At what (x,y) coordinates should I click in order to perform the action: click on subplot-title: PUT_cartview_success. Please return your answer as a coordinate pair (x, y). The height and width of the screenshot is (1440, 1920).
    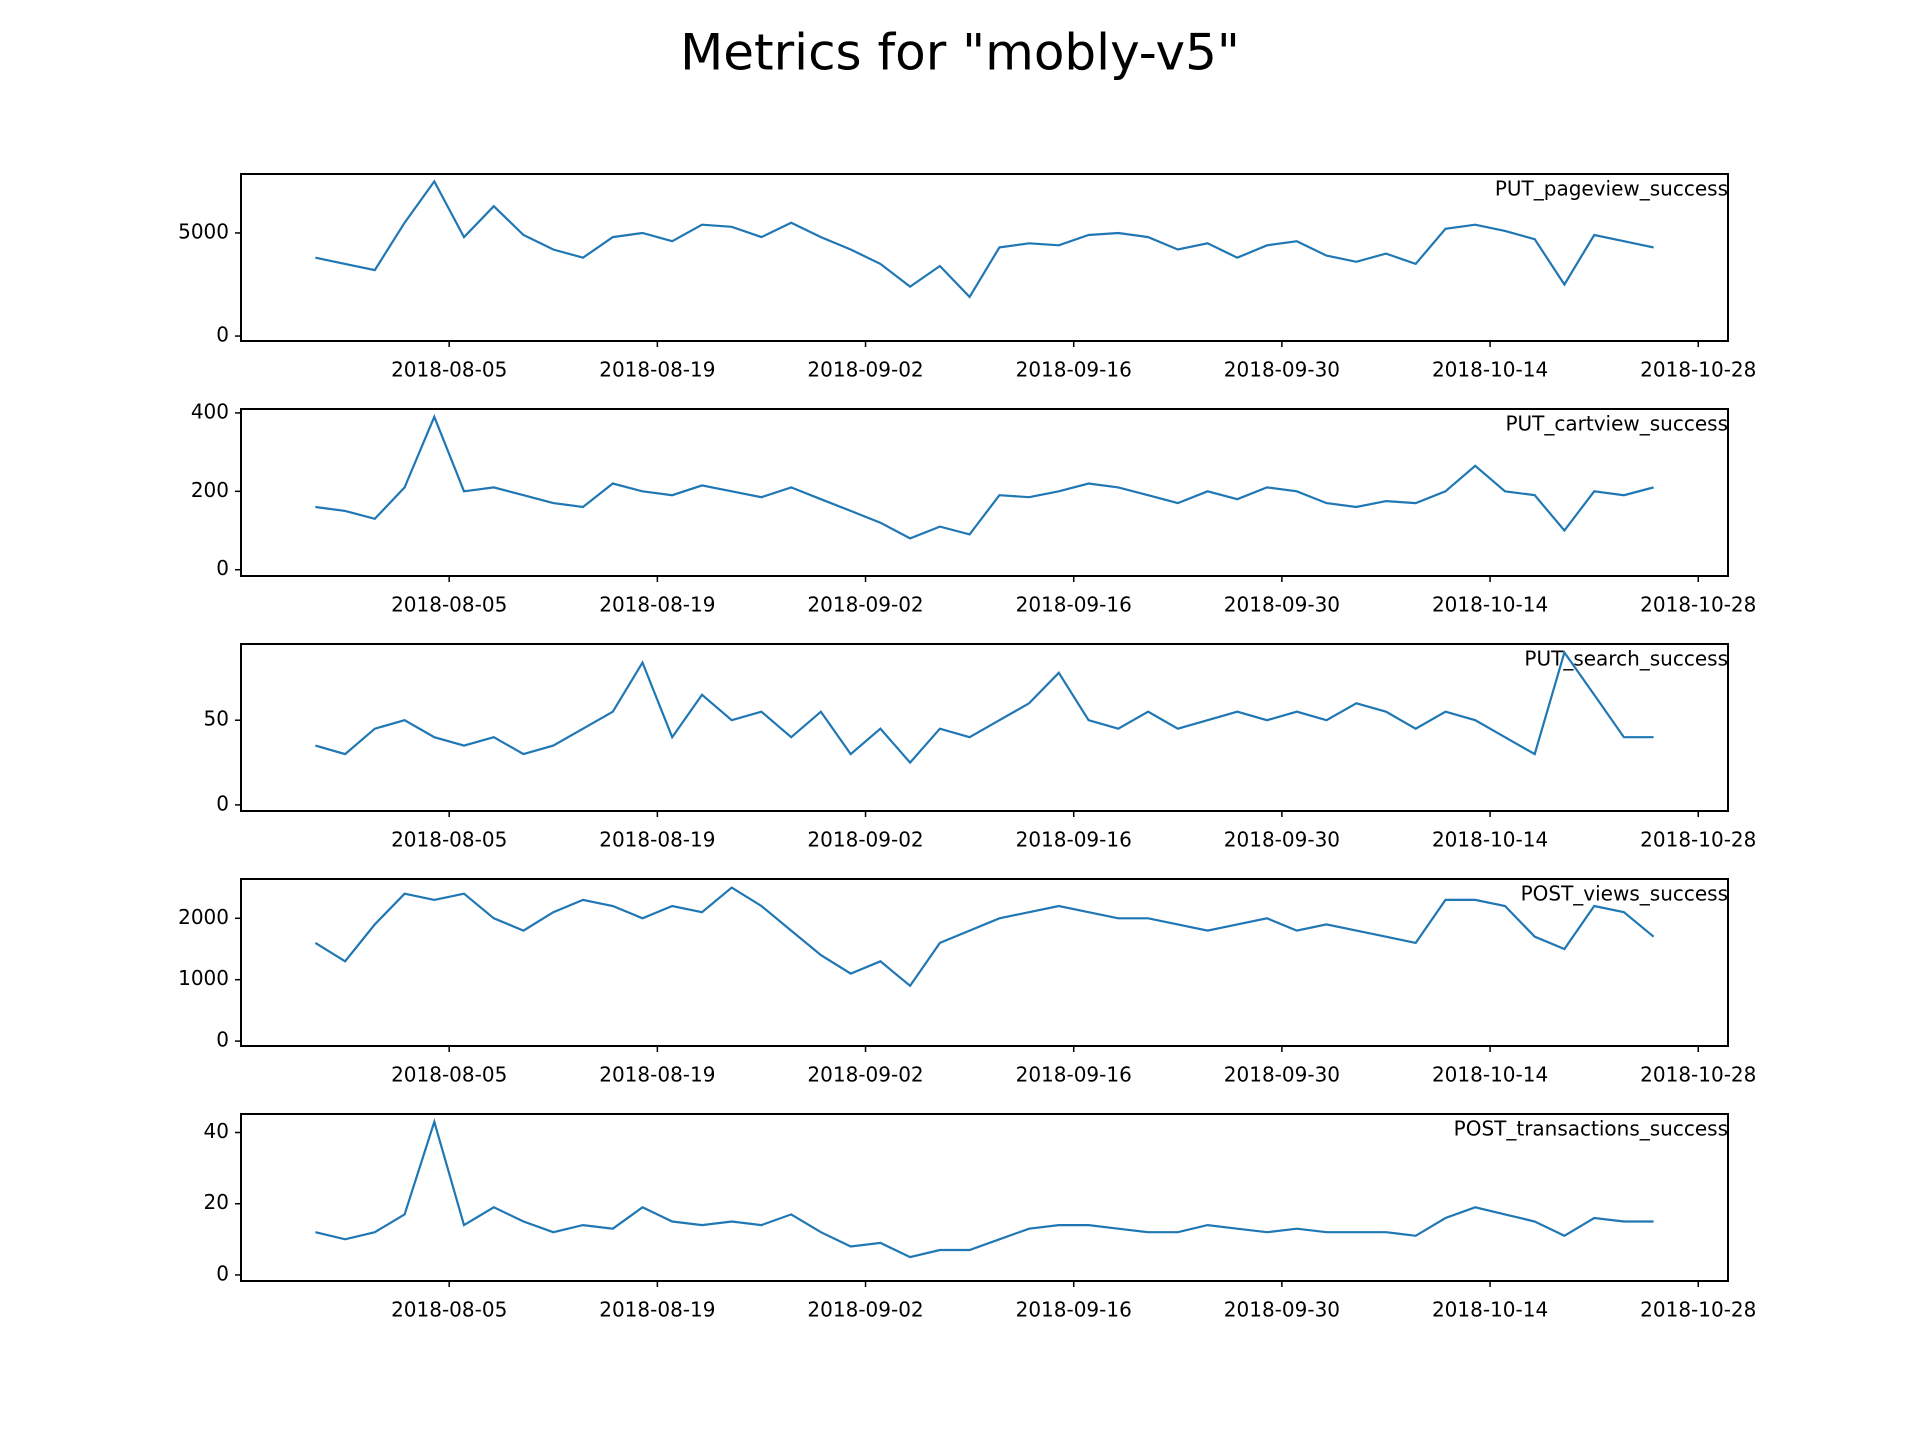
    Looking at the image, I should click on (1616, 424).